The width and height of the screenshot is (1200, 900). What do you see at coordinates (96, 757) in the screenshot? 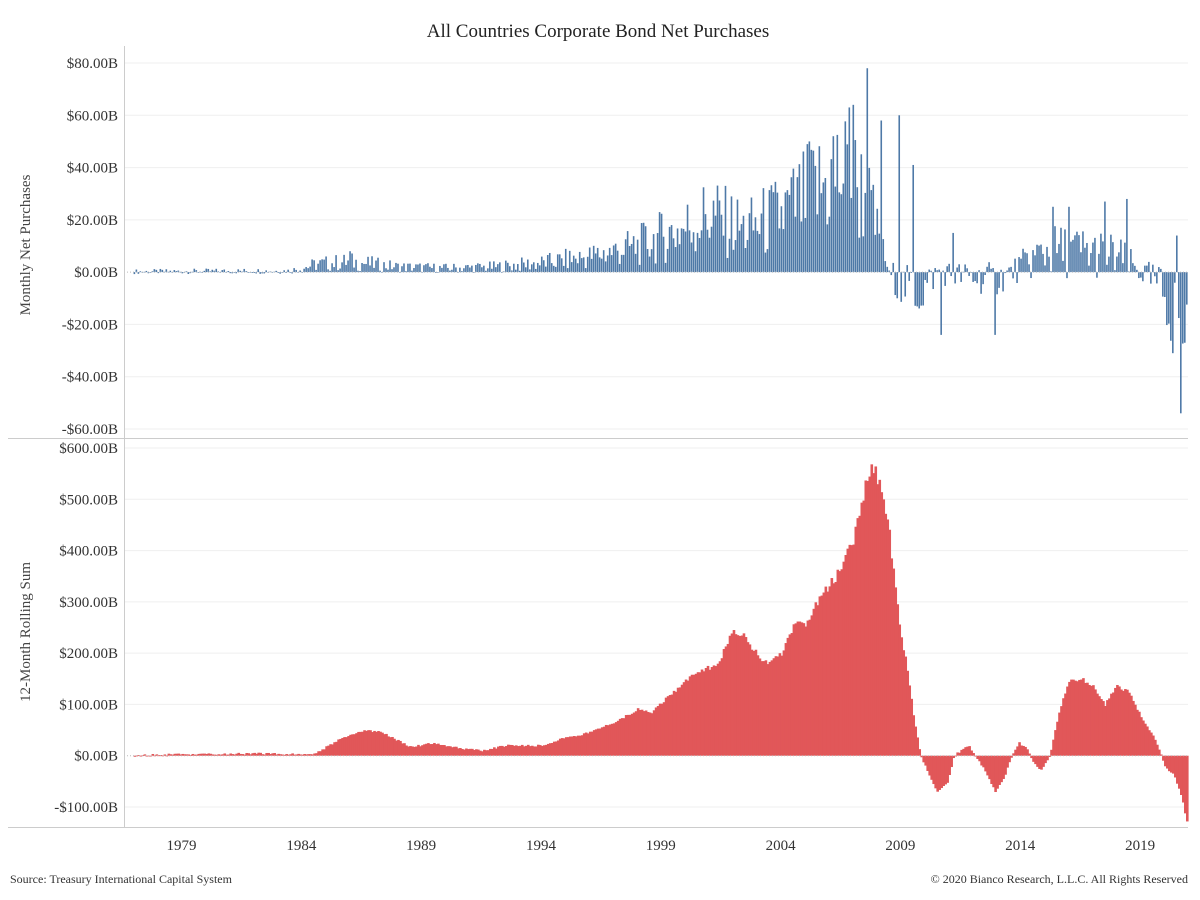
I see `y-tick-label: $0.00B` at bounding box center [96, 757].